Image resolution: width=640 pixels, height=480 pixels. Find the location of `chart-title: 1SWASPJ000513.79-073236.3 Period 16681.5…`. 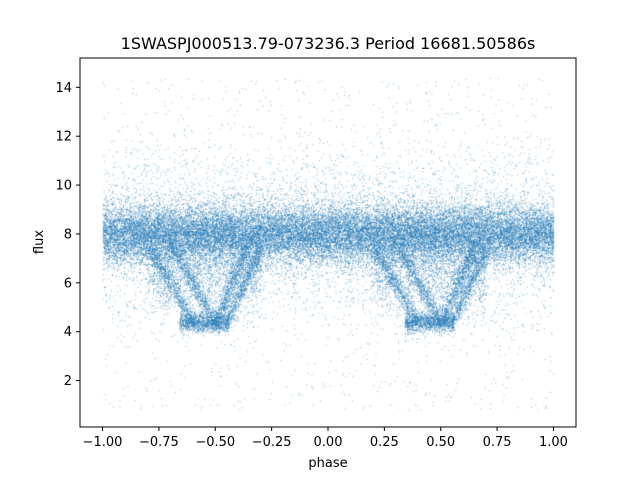

chart-title: 1SWASPJ000513.79-073236.3 Period 16681.5… is located at coordinates (328, 43).